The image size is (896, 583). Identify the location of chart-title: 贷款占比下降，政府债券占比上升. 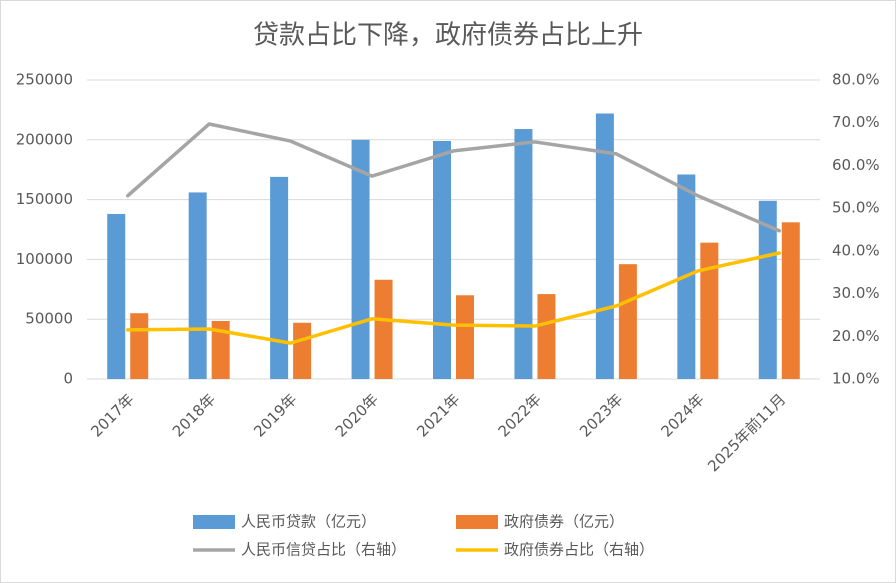
(448, 36).